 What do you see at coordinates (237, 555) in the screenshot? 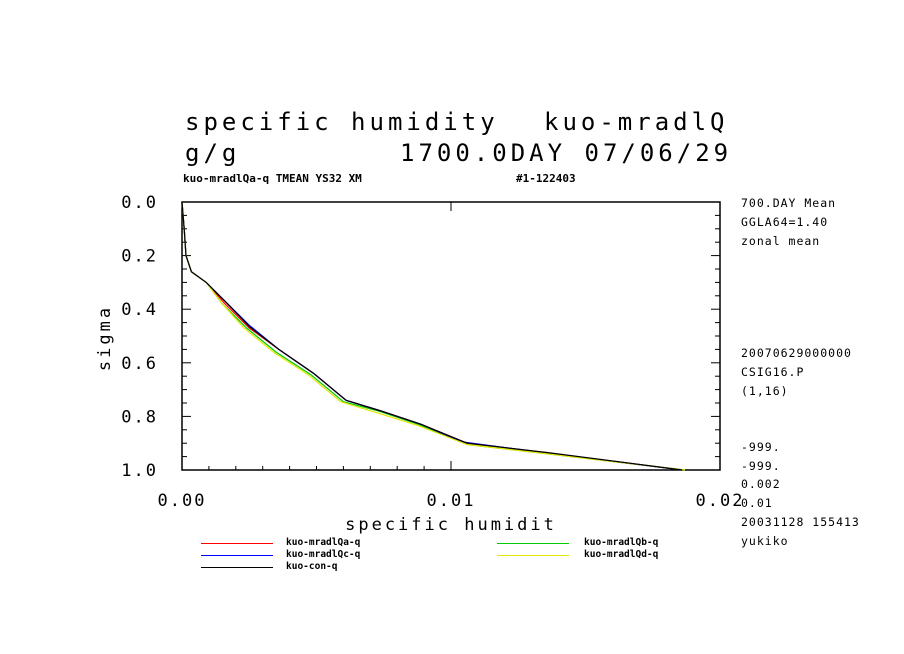
I see `legend-swatch-qc` at bounding box center [237, 555].